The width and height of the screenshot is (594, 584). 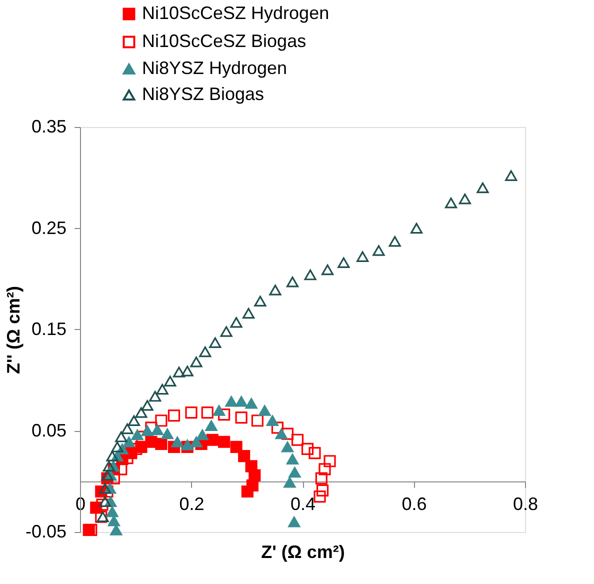 I want to click on x-tick-label: 0.2, so click(x=191, y=504).